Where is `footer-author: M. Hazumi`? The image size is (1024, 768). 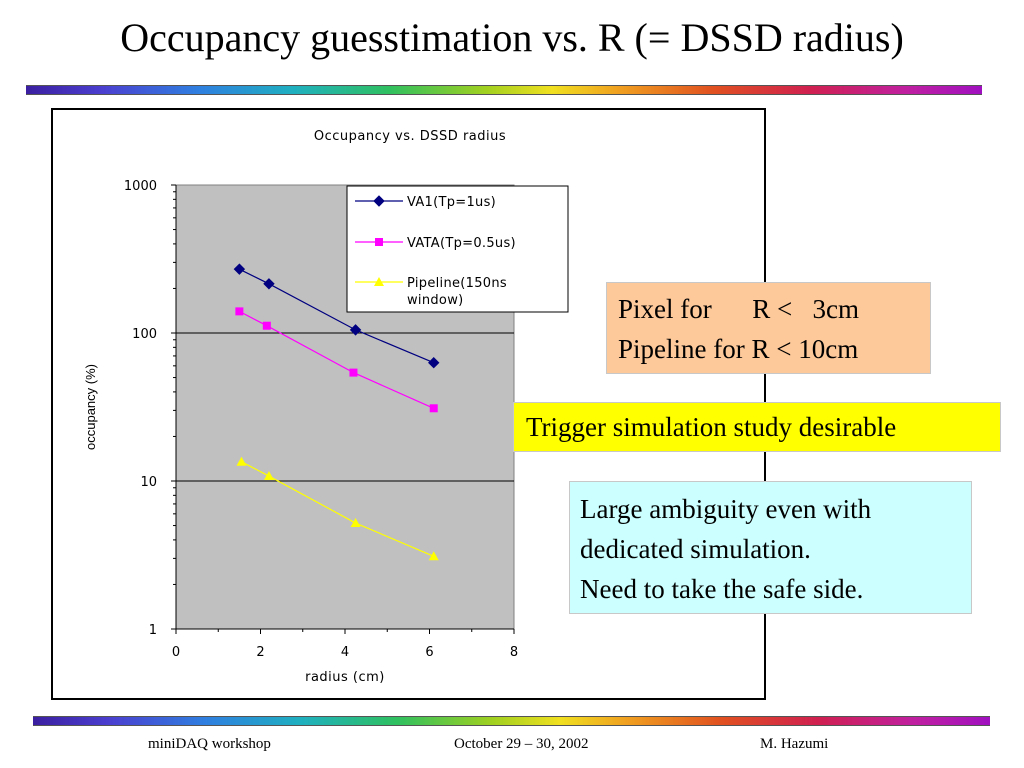
footer-author: M. Hazumi is located at coordinates (794, 744).